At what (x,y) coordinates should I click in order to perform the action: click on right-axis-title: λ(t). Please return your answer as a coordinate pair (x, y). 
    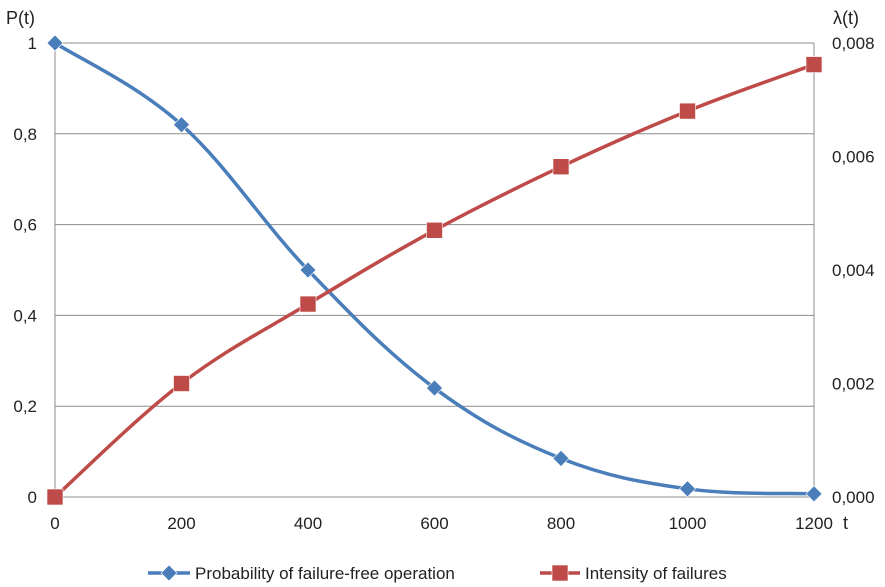
    Looking at the image, I should click on (846, 18).